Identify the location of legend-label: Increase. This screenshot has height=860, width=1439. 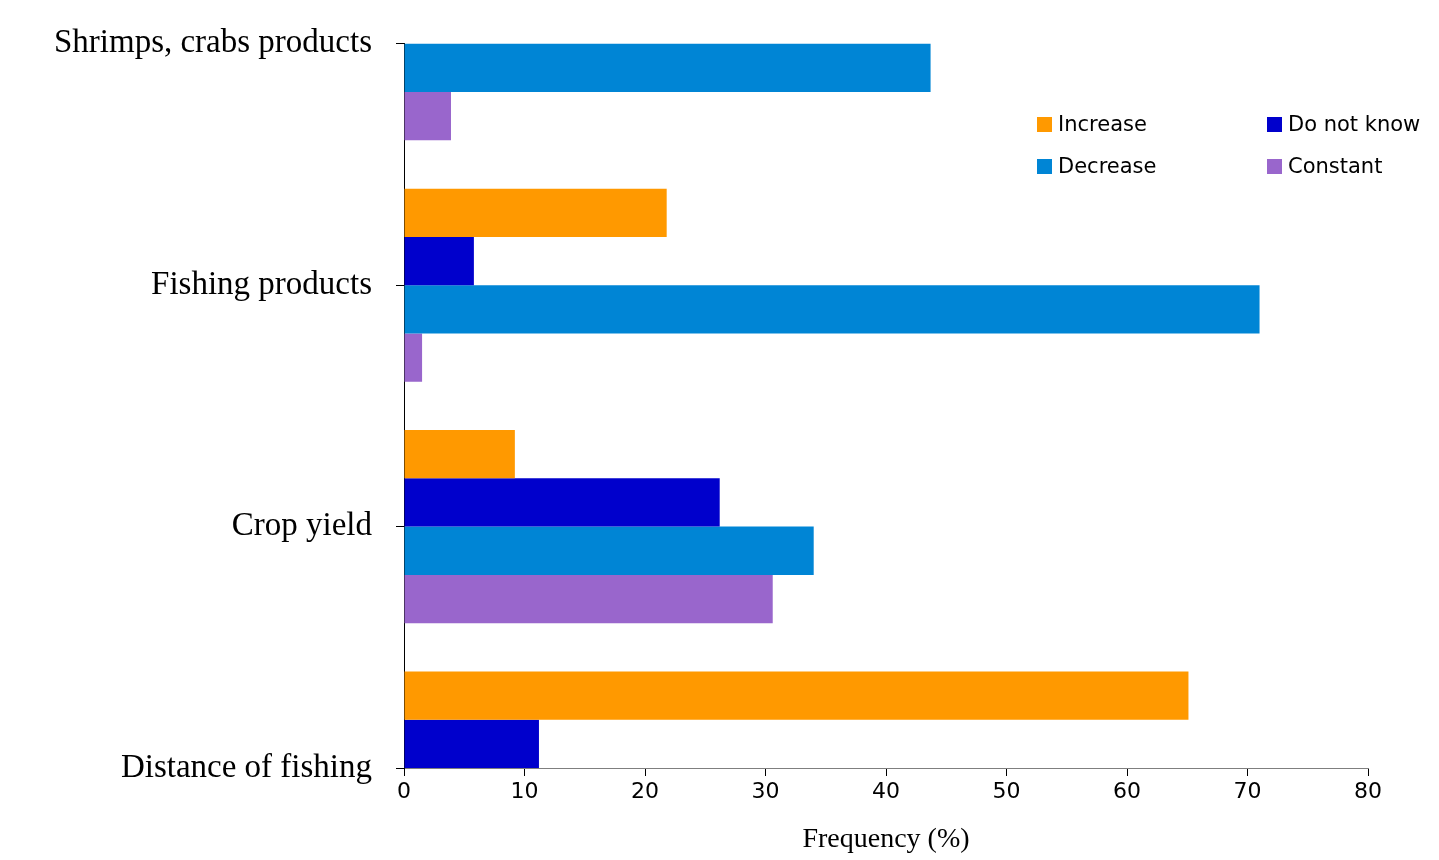
(1102, 124).